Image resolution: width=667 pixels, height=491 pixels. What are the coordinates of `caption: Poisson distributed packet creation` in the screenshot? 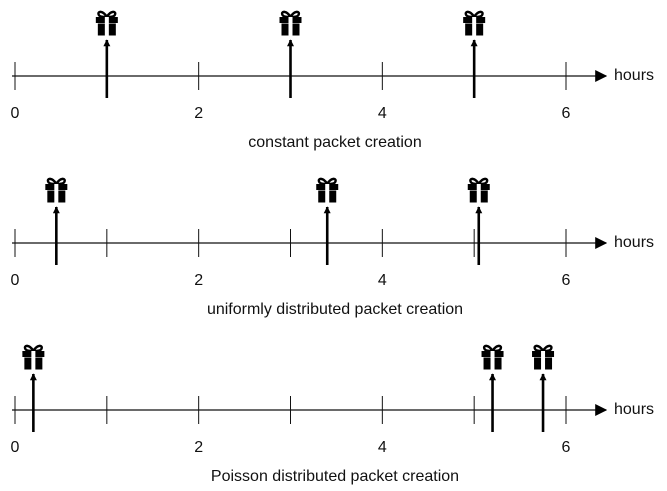 It's located at (335, 476).